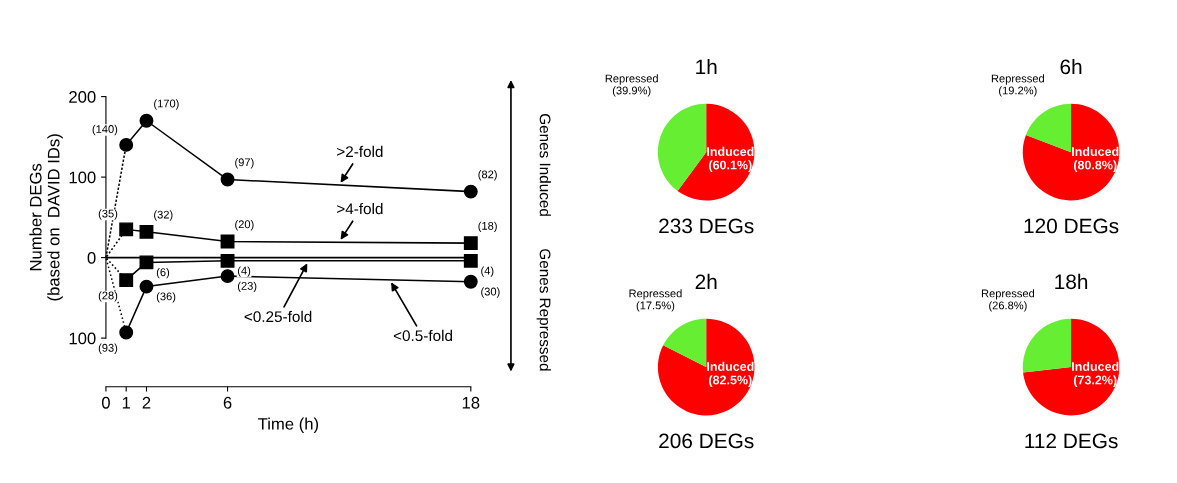  Describe the element at coordinates (706, 226) in the screenshot. I see `text: 233 DEGs` at that location.